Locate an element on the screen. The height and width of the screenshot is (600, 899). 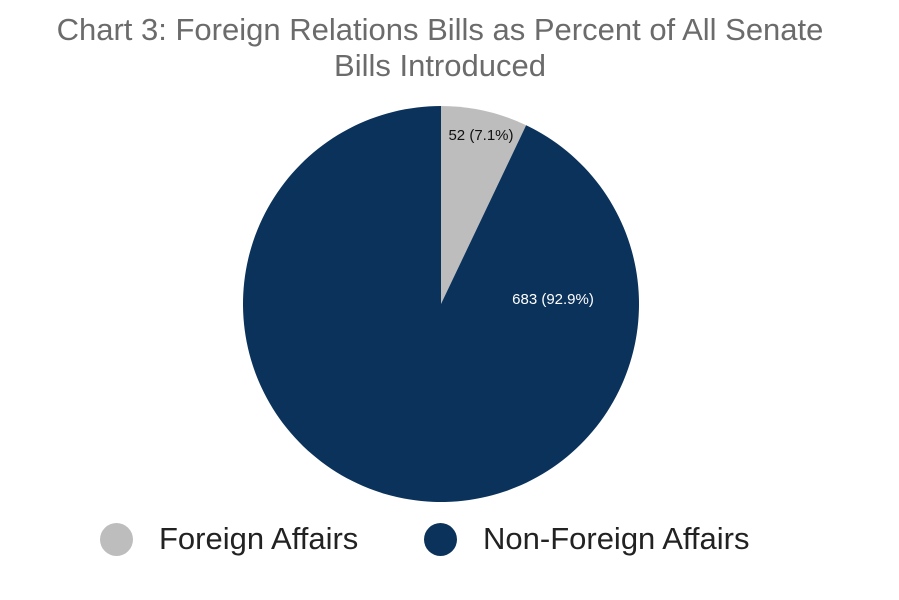
legend-label-non-foreign-affairs: Non-Foreign Affairs is located at coordinates (616, 538).